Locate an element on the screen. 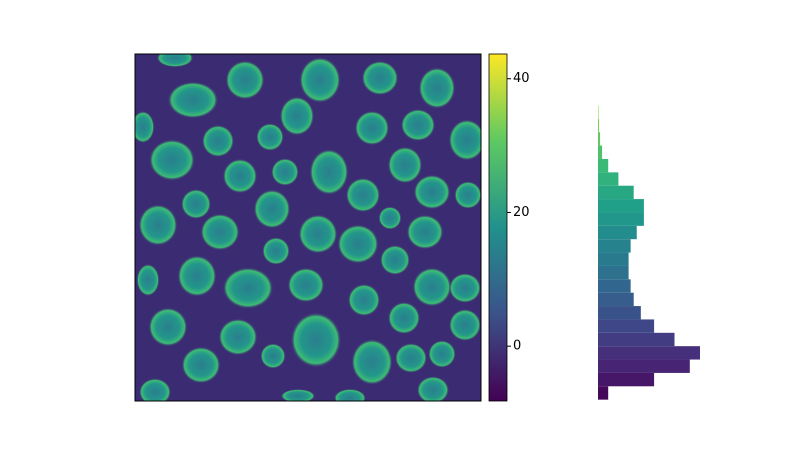 The width and height of the screenshot is (787, 450). colorbar-tick-label: 20 is located at coordinates (521, 212).